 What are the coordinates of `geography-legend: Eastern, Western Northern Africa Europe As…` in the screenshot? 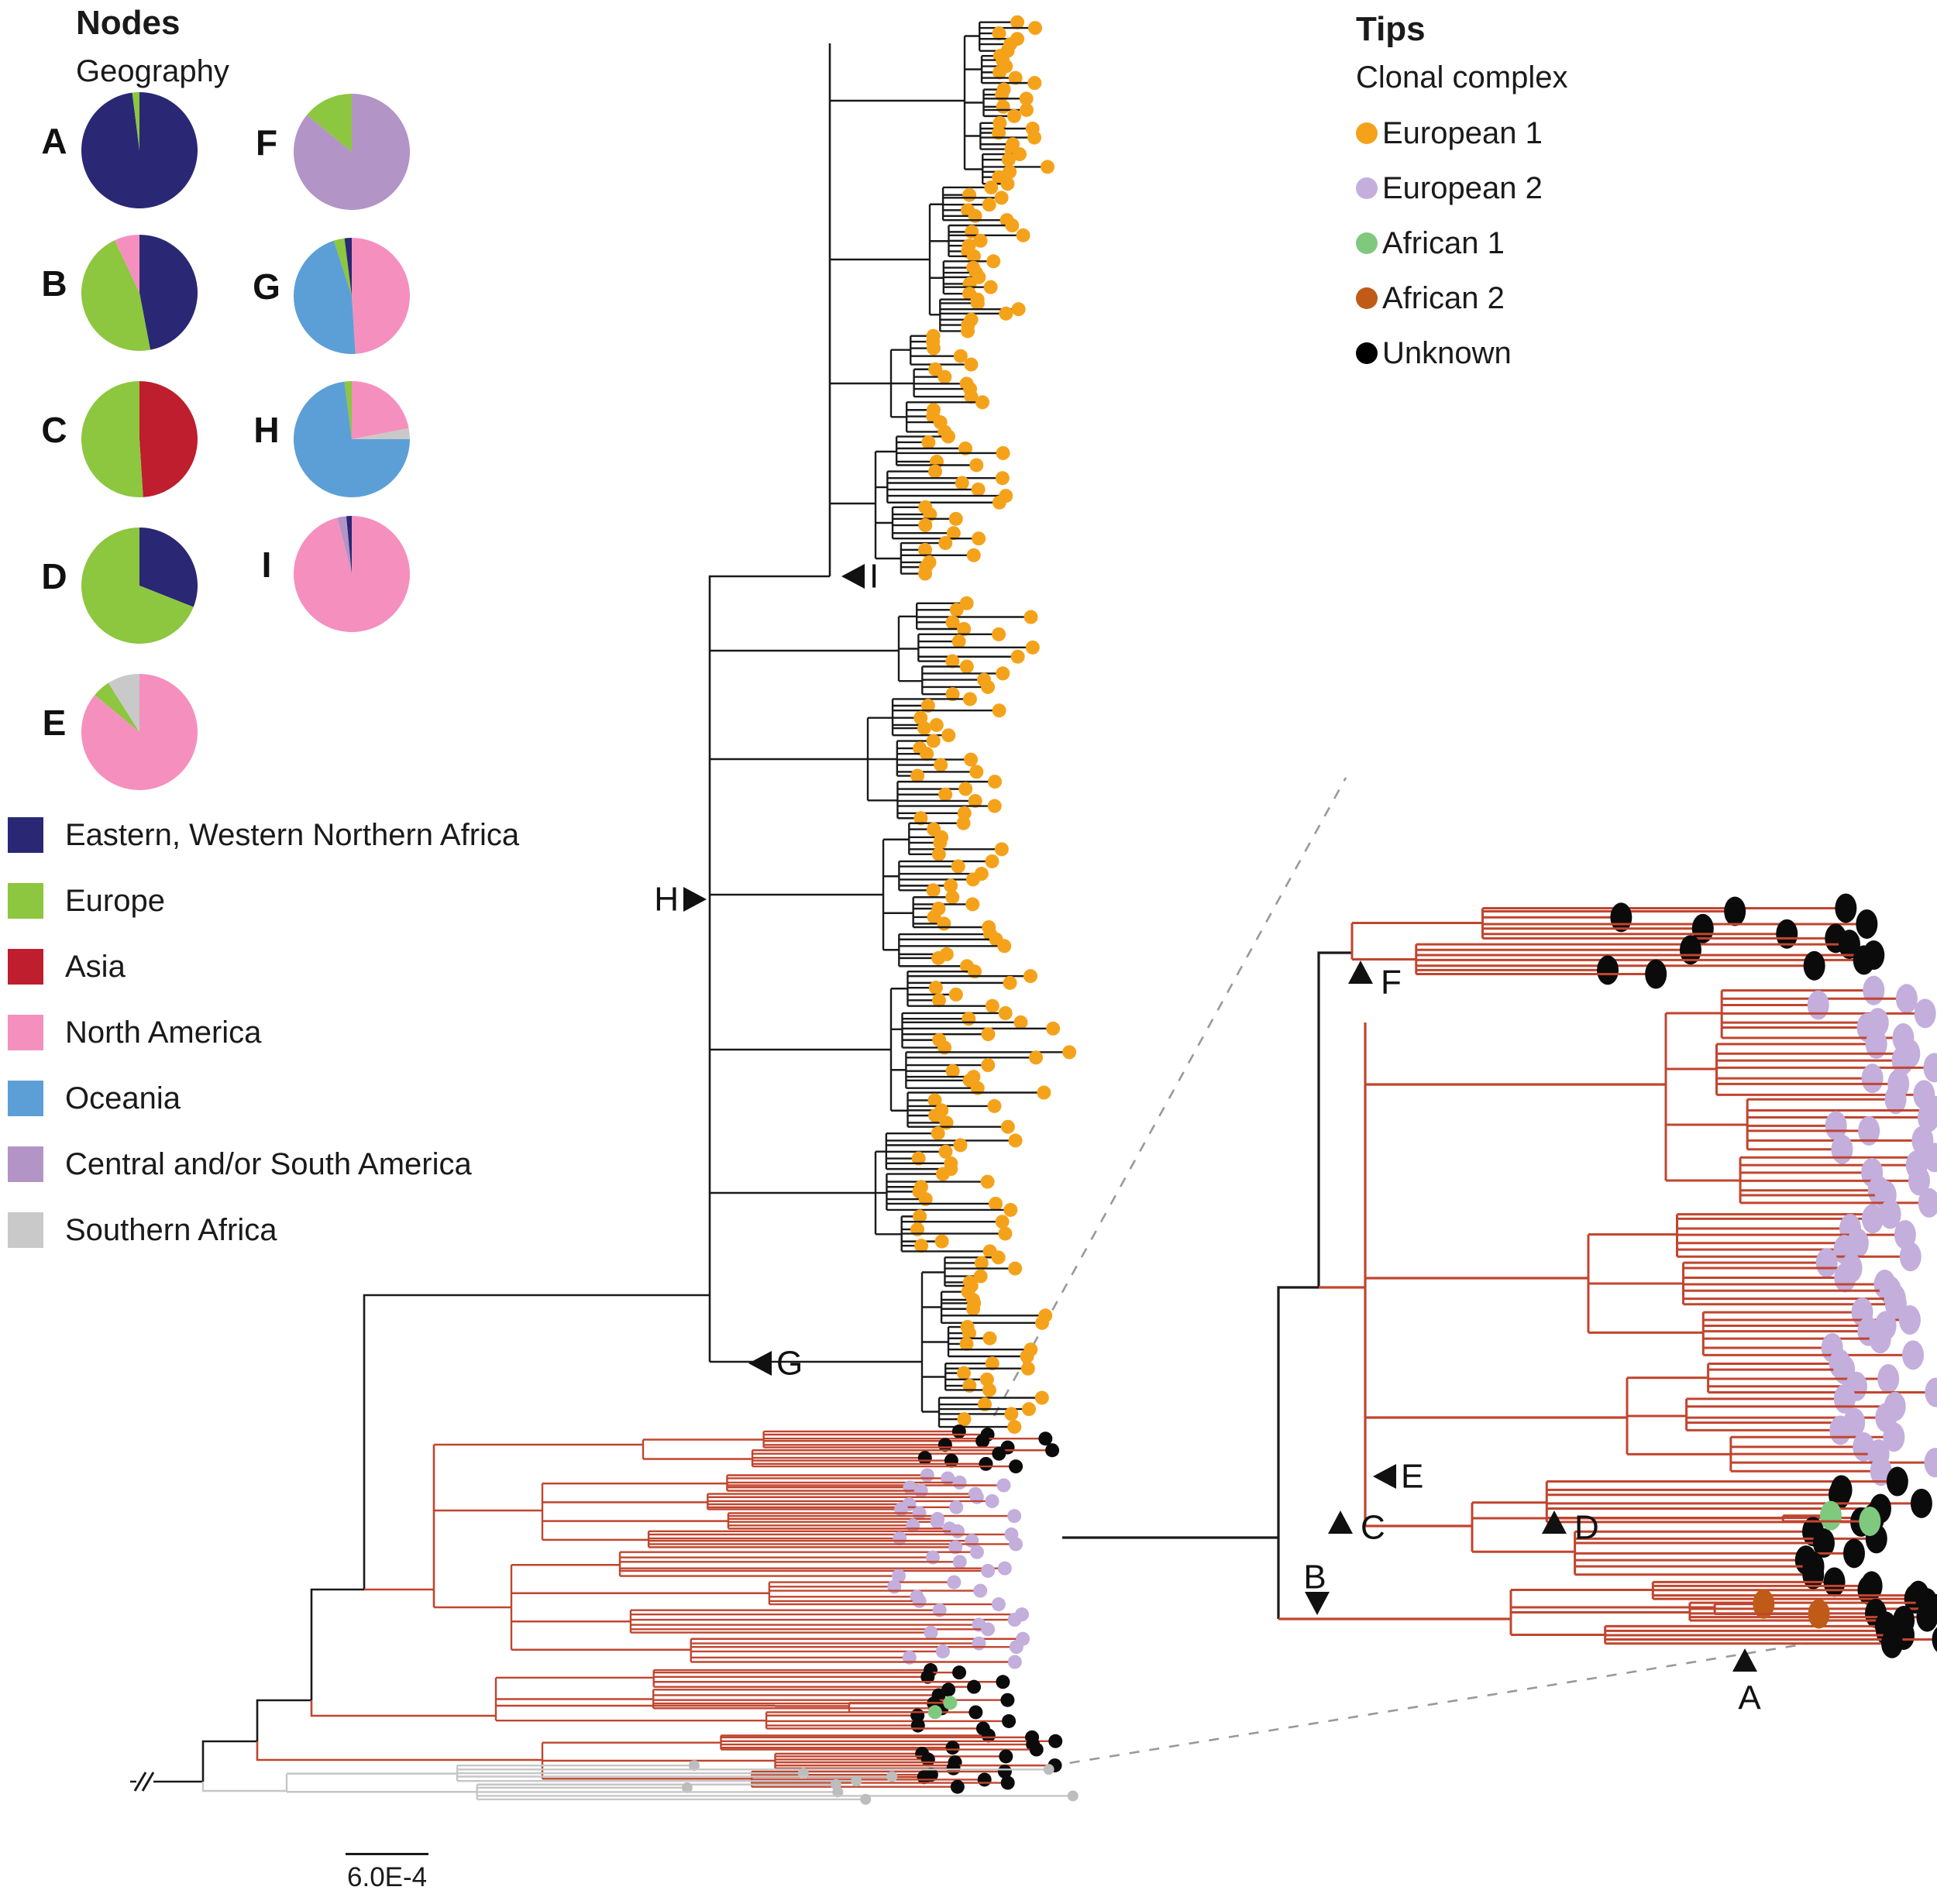 It's located at (263, 1047).